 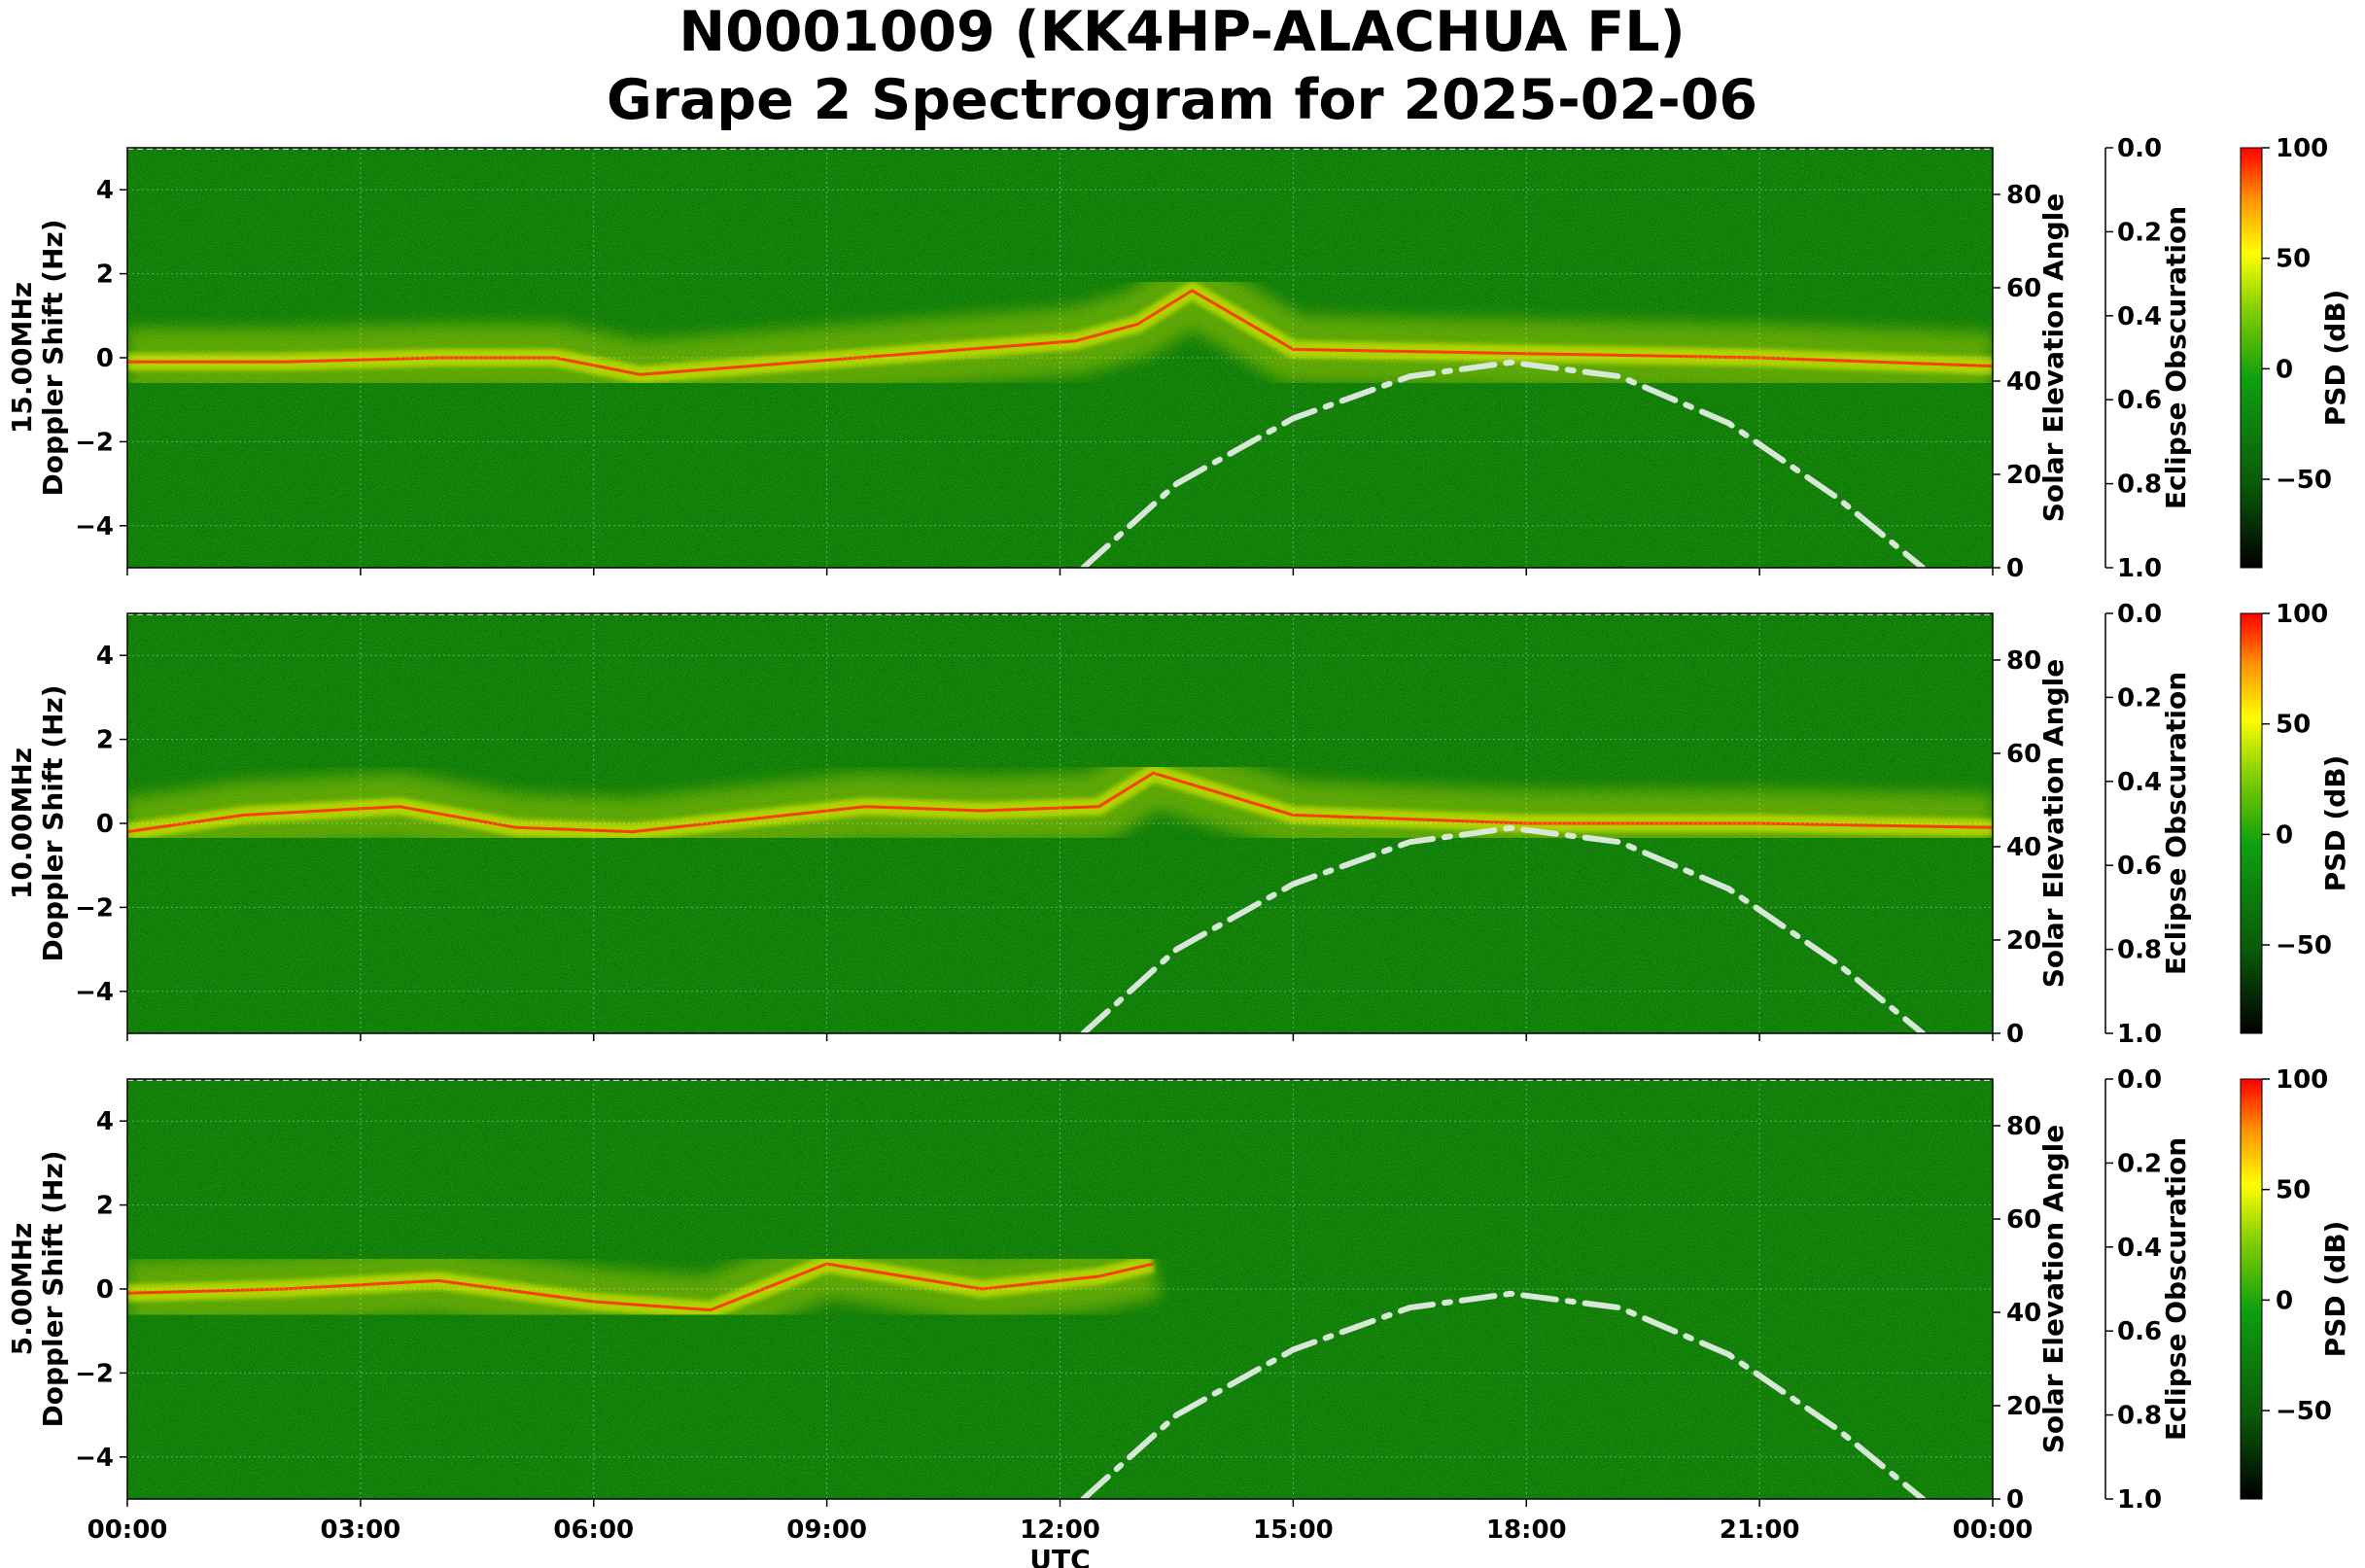 What do you see at coordinates (1181, 32) in the screenshot?
I see `figure-title-line1: N0001009 (KK4HP-ALACHUA FL)` at bounding box center [1181, 32].